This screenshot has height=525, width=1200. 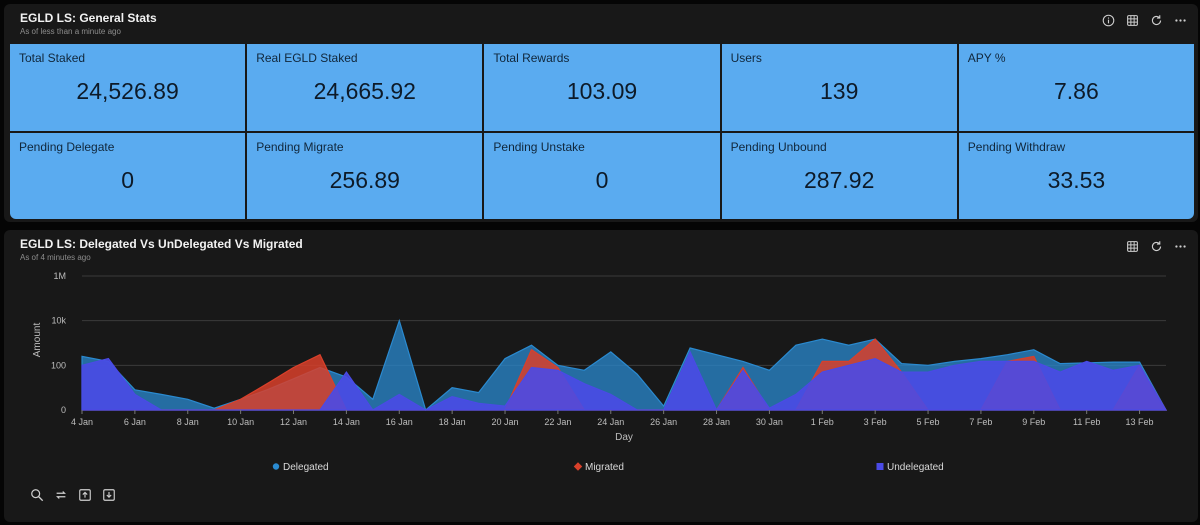 I want to click on stat-card-pending-migrate: Pending Migrate 256.89, so click(x=365, y=175).